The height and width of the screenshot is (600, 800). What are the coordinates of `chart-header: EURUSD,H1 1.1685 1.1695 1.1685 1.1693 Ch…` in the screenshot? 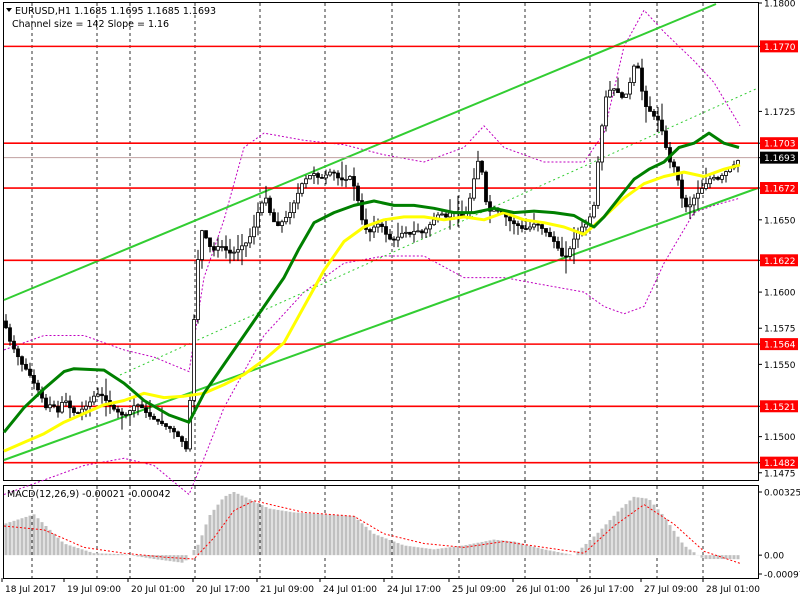 It's located at (111, 18).